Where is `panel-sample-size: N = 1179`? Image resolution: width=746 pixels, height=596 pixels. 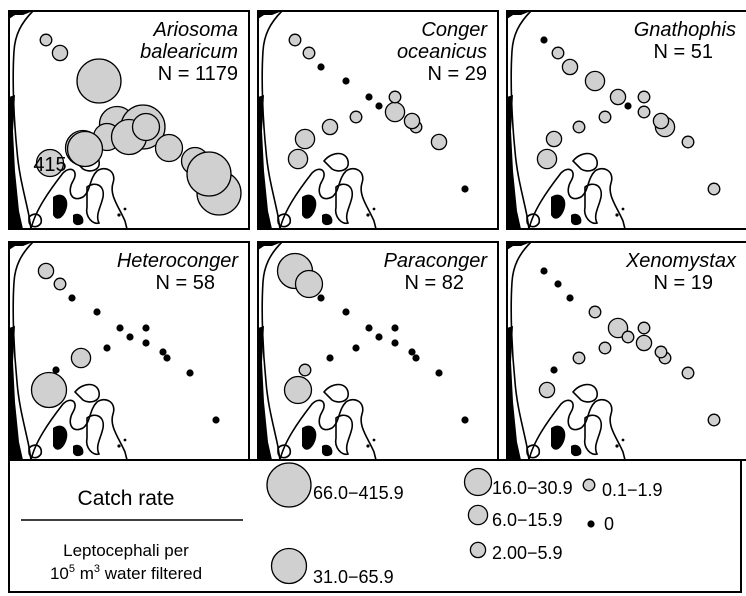
panel-sample-size: N = 1179 is located at coordinates (198, 74).